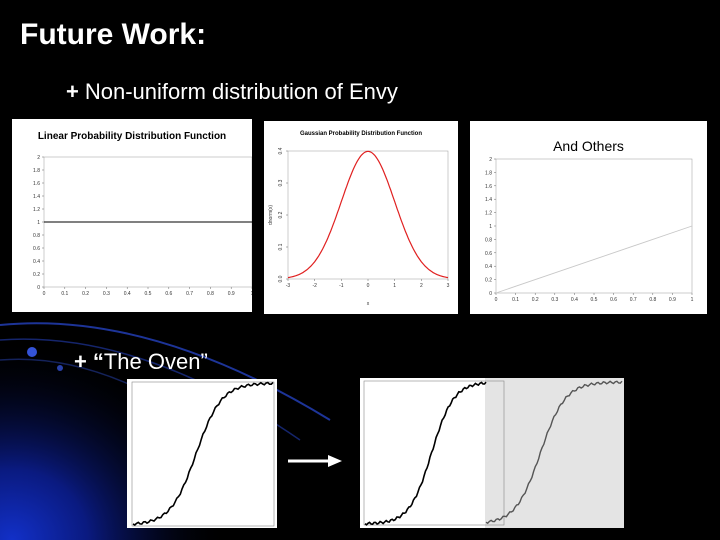 The height and width of the screenshot is (540, 720). Describe the element at coordinates (98, 361) in the screenshot. I see `open-quote: “` at that location.